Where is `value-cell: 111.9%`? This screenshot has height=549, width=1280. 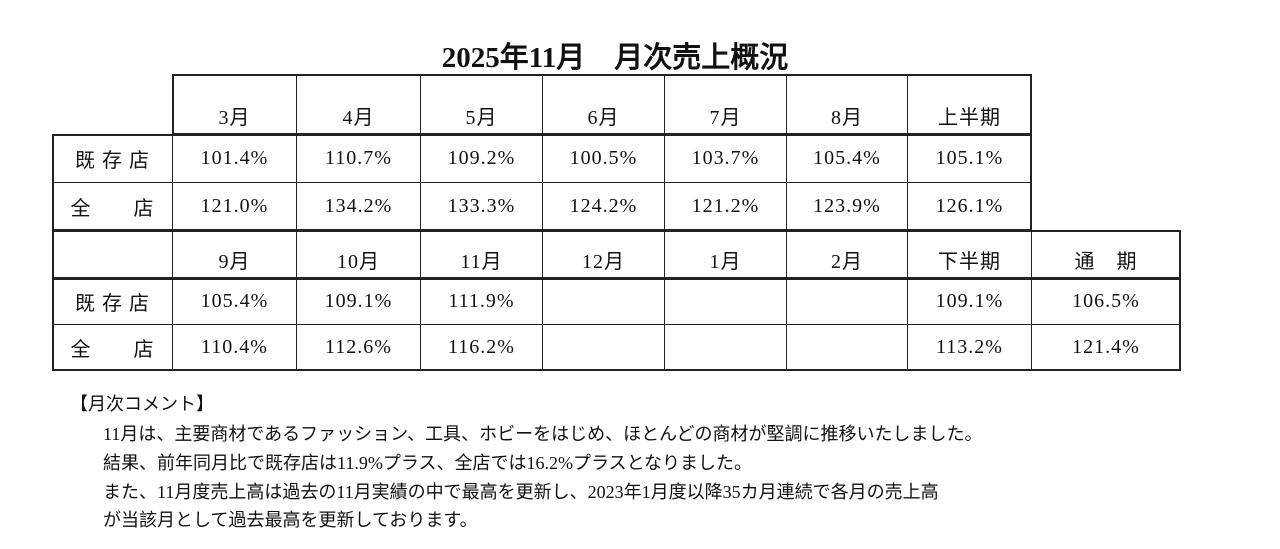 value-cell: 111.9% is located at coordinates (481, 301).